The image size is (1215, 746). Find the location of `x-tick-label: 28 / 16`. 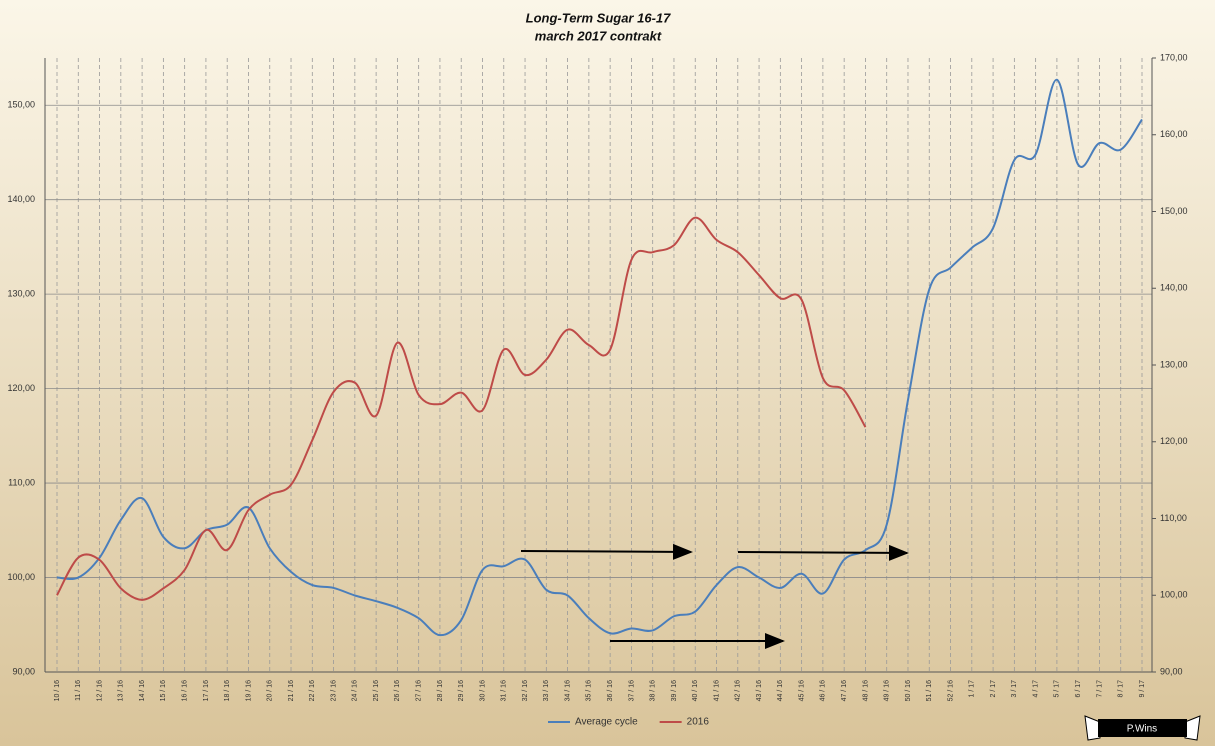

x-tick-label: 28 / 16 is located at coordinates (440, 691).